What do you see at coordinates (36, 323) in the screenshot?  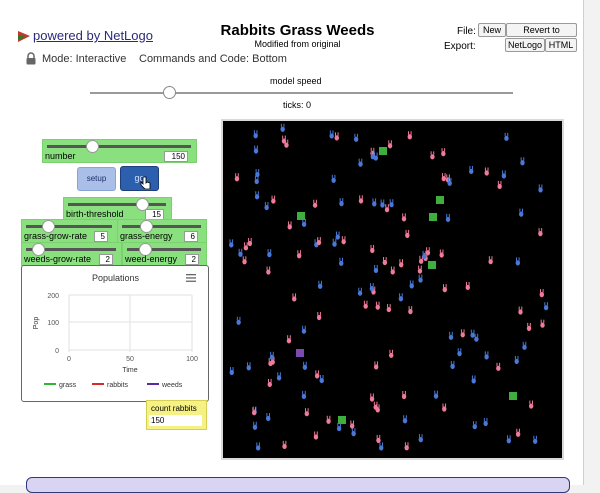 I see `y-axis-label: Pop` at bounding box center [36, 323].